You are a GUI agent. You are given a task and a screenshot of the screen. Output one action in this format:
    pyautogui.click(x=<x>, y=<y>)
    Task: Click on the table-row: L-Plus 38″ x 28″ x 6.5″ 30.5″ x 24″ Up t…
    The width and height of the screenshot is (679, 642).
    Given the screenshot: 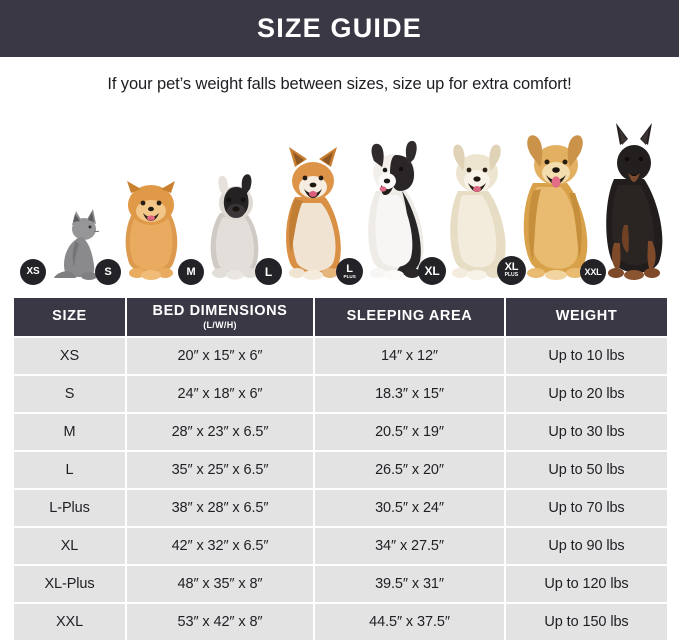 What is the action you would take?
    pyautogui.click(x=340, y=508)
    